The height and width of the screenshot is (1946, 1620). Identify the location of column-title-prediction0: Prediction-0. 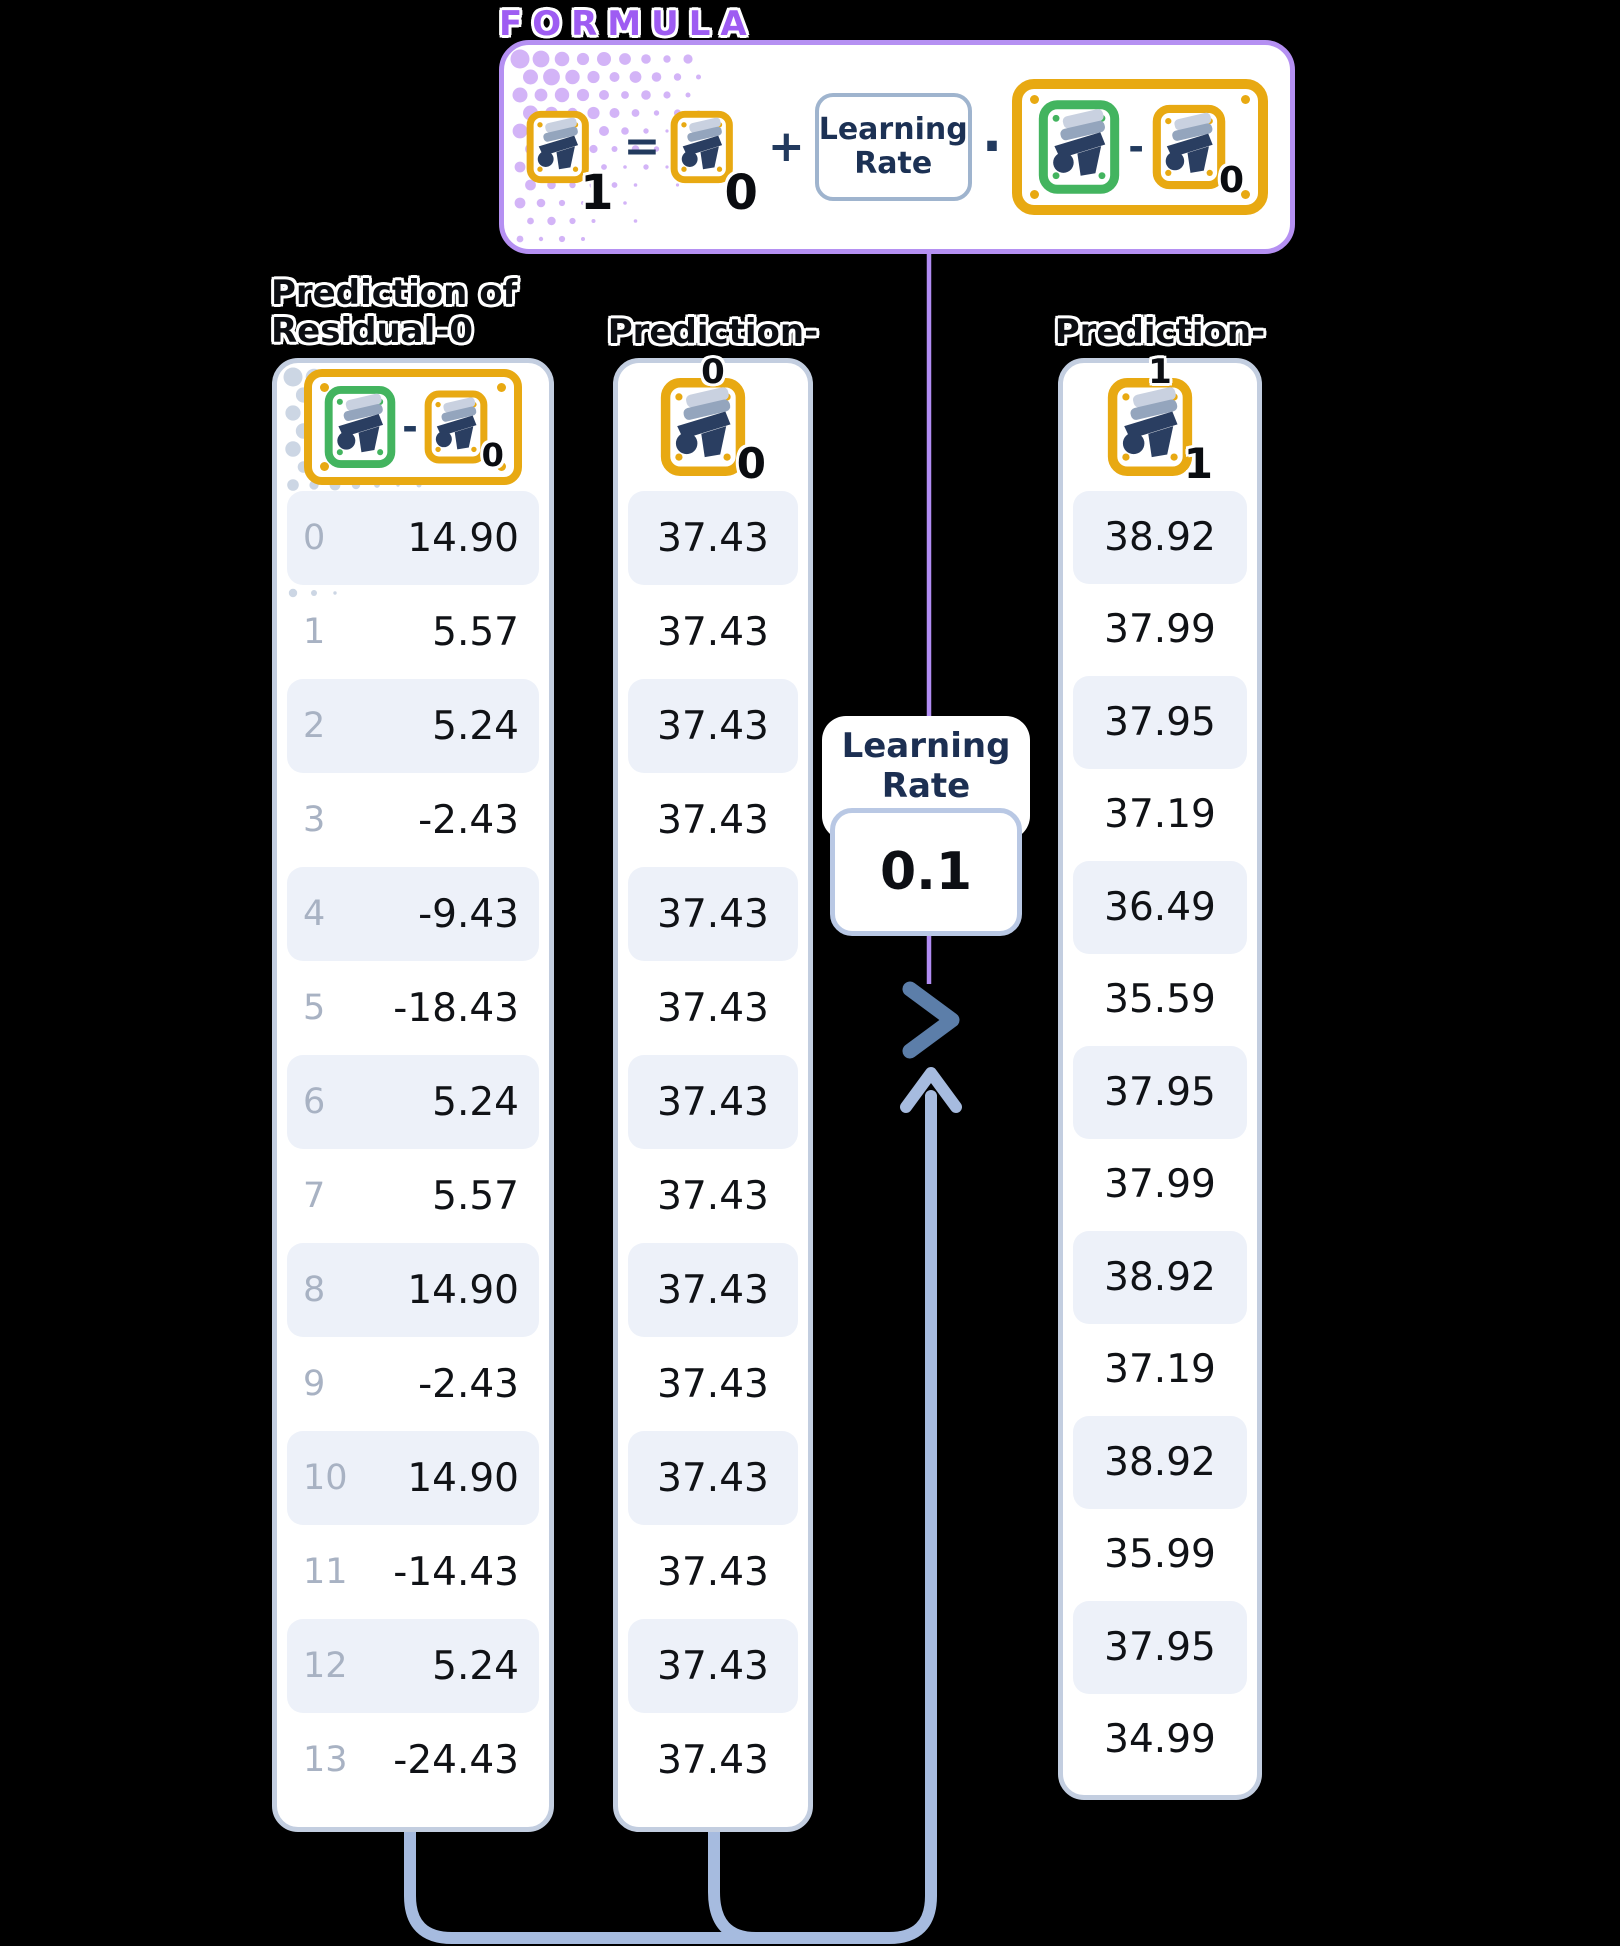
(713, 352).